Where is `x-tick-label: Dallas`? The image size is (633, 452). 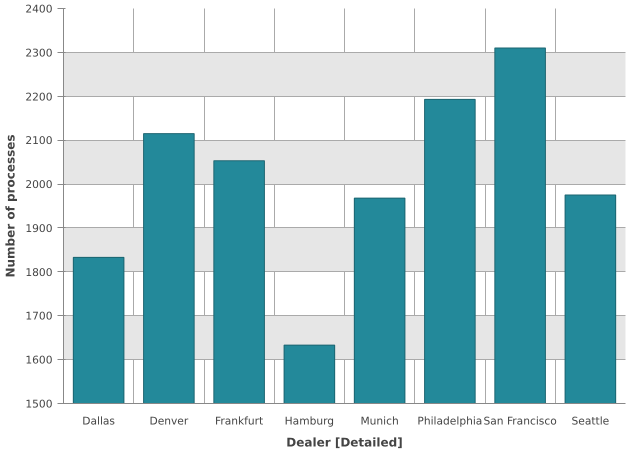
x-tick-label: Dallas is located at coordinates (99, 421).